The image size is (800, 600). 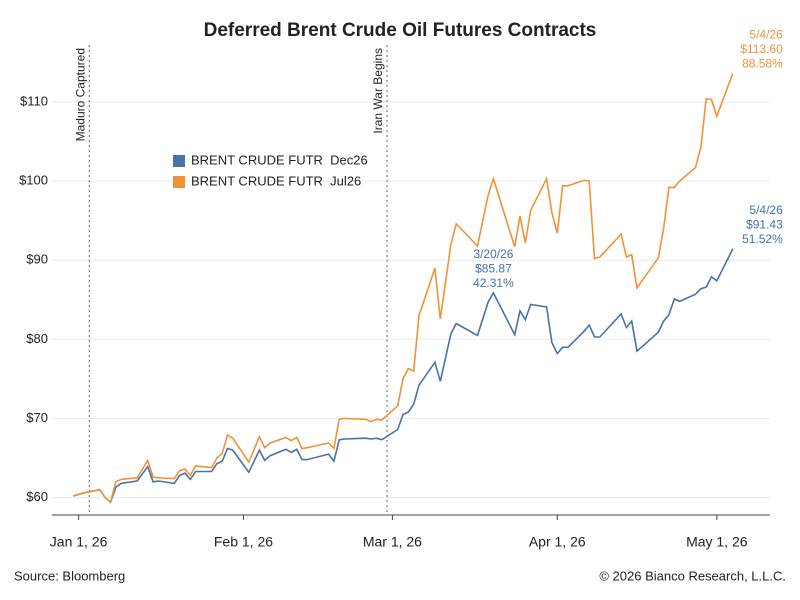 What do you see at coordinates (80, 94) in the screenshot?
I see `event-label: Maduro Captured` at bounding box center [80, 94].